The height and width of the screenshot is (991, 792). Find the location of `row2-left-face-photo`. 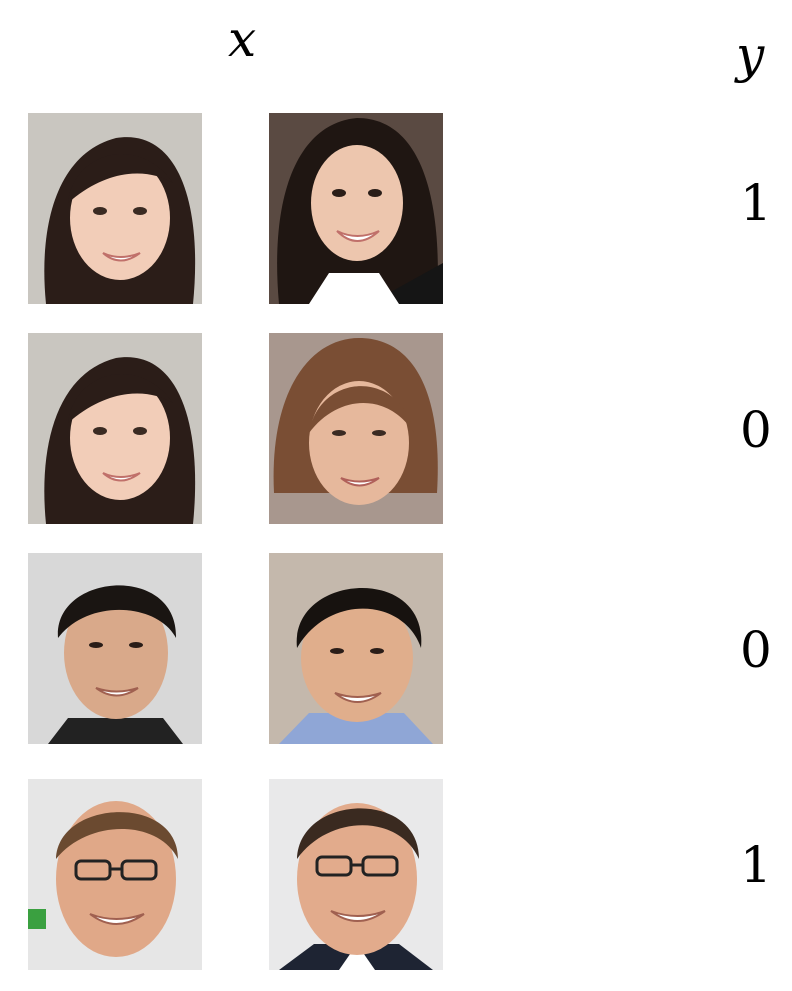

row2-left-face-photo is located at coordinates (115, 428).